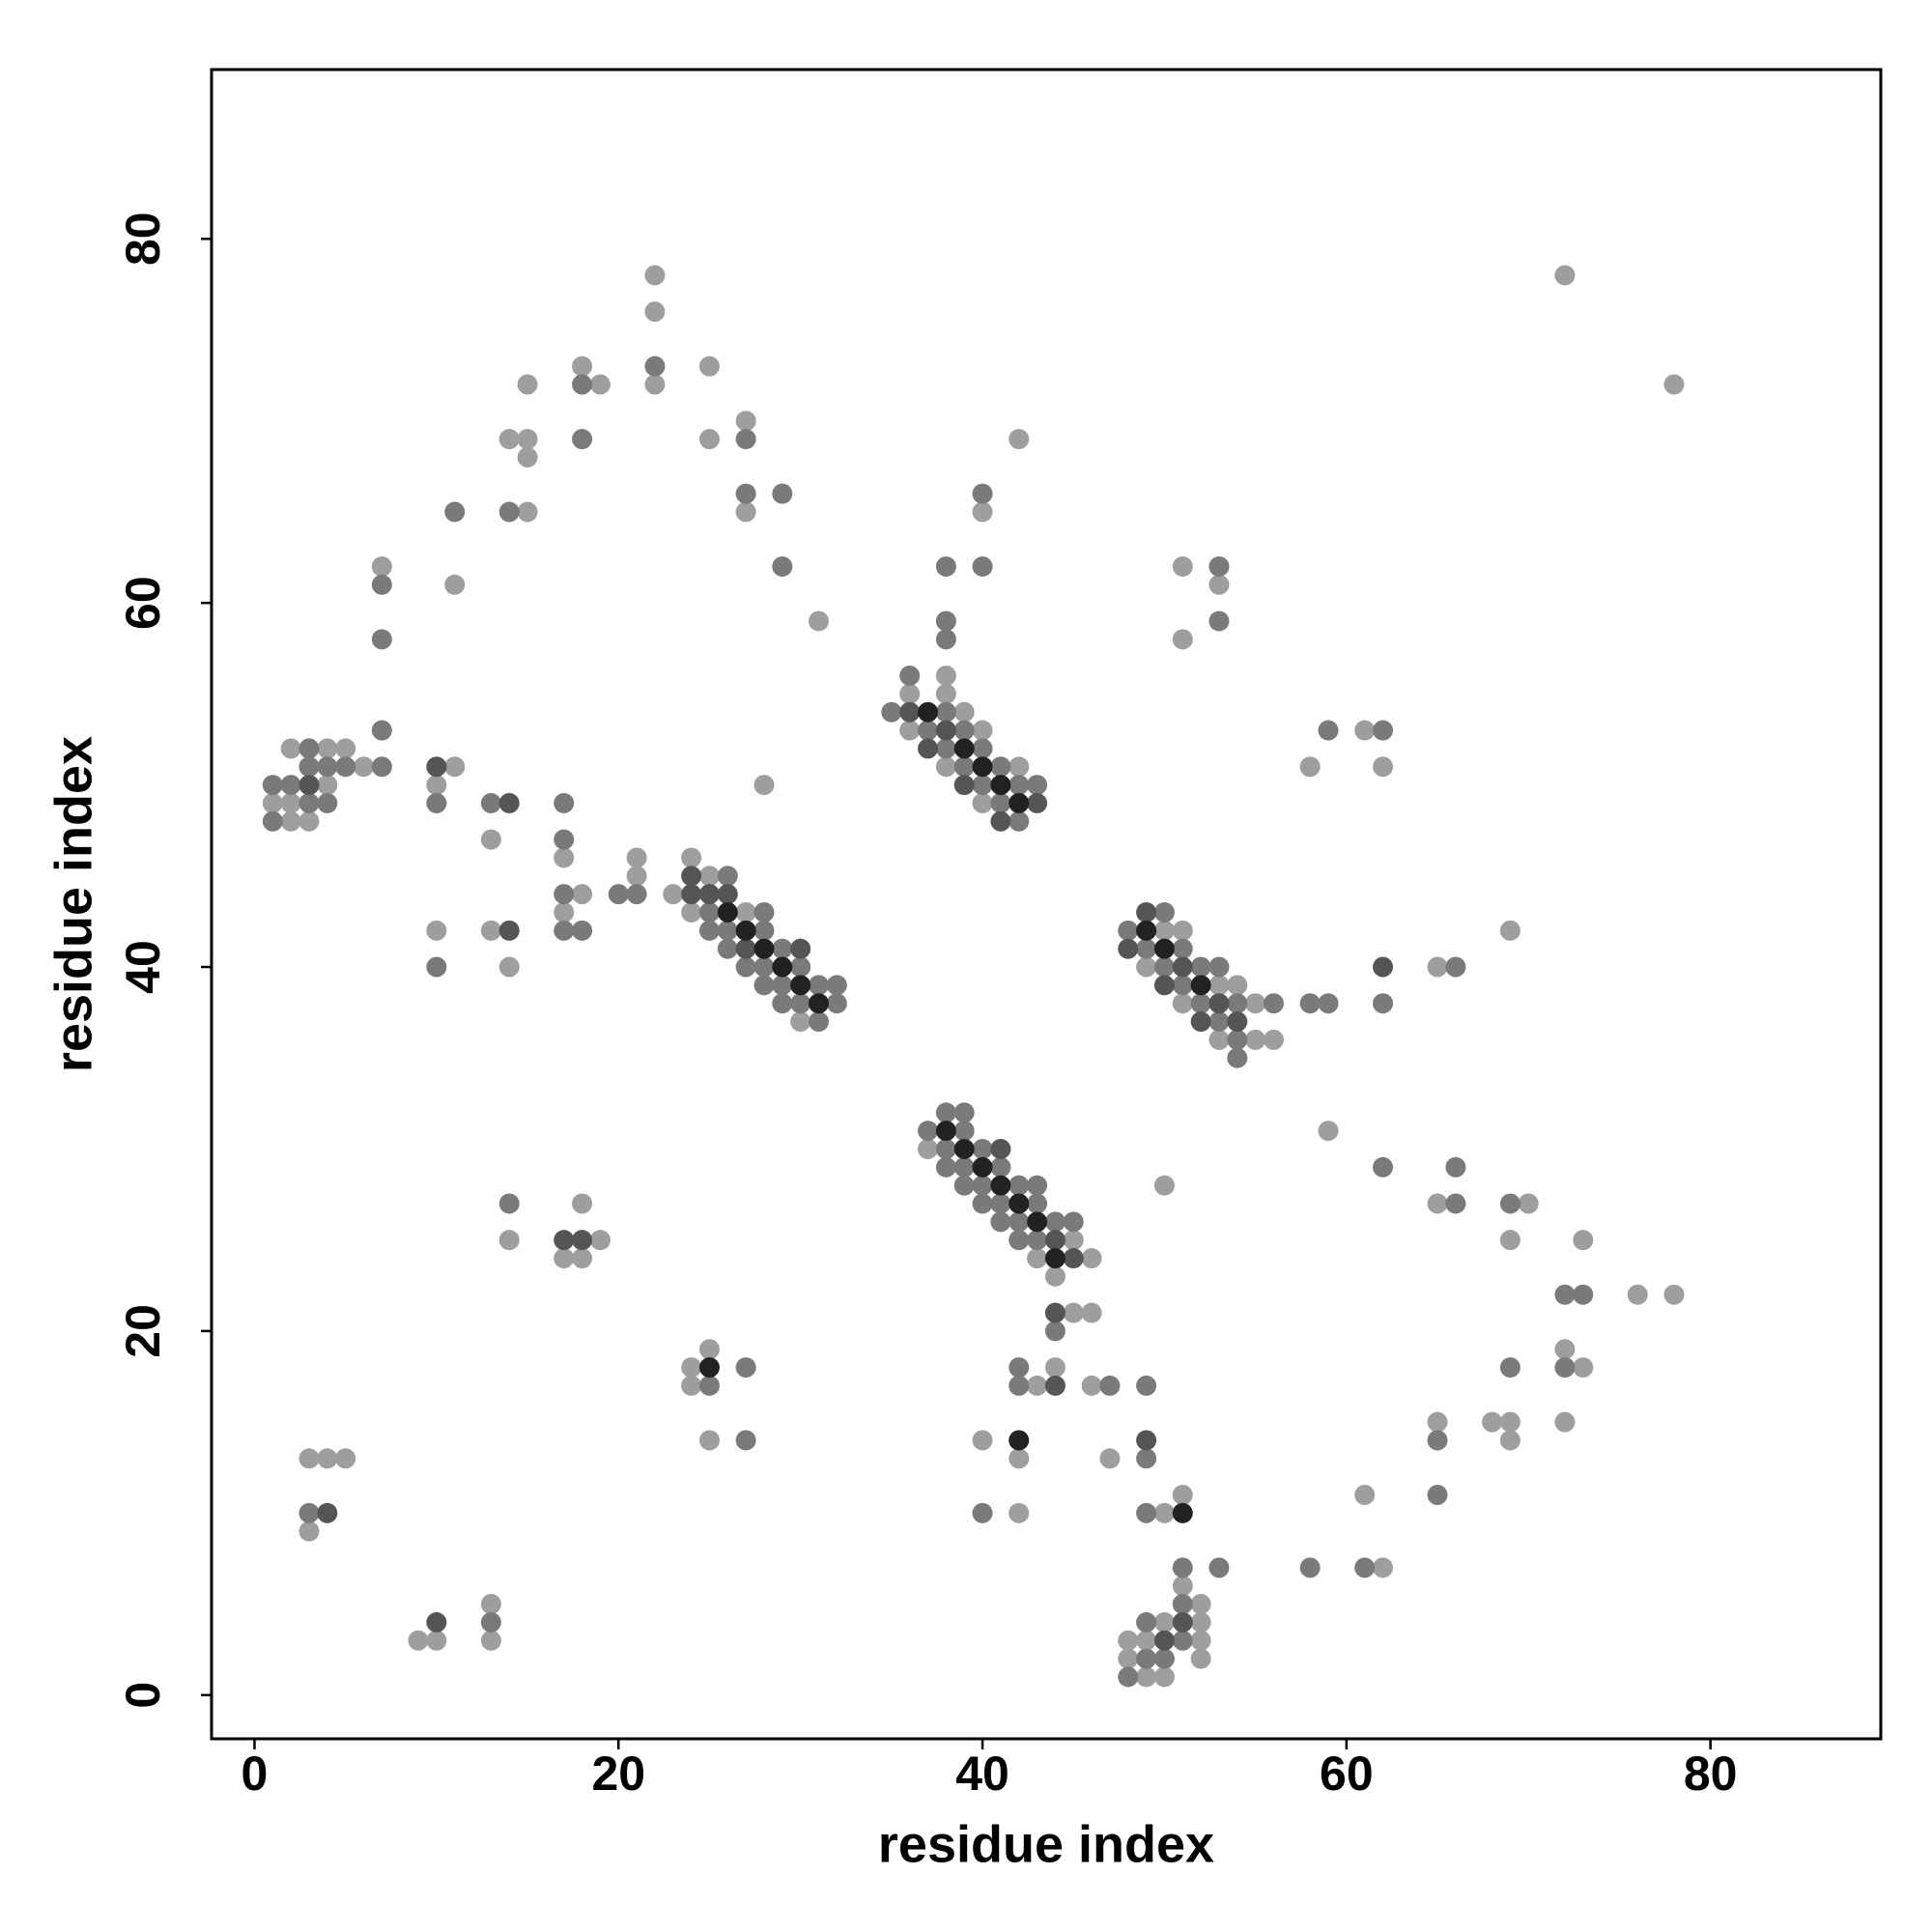 This screenshot has height=1932, width=1932. I want to click on y-tick-label: 0, so click(143, 1695).